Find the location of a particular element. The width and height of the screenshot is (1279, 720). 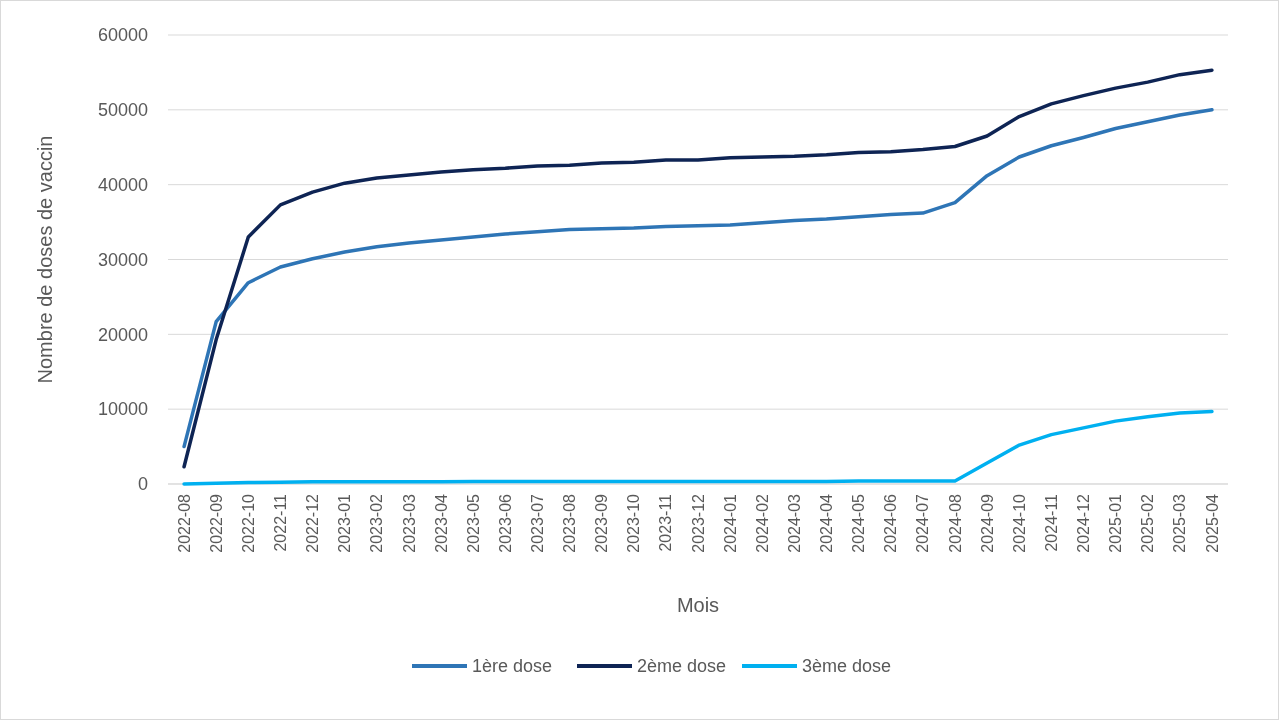

x-tick-label: 2023-04 is located at coordinates (441, 523).